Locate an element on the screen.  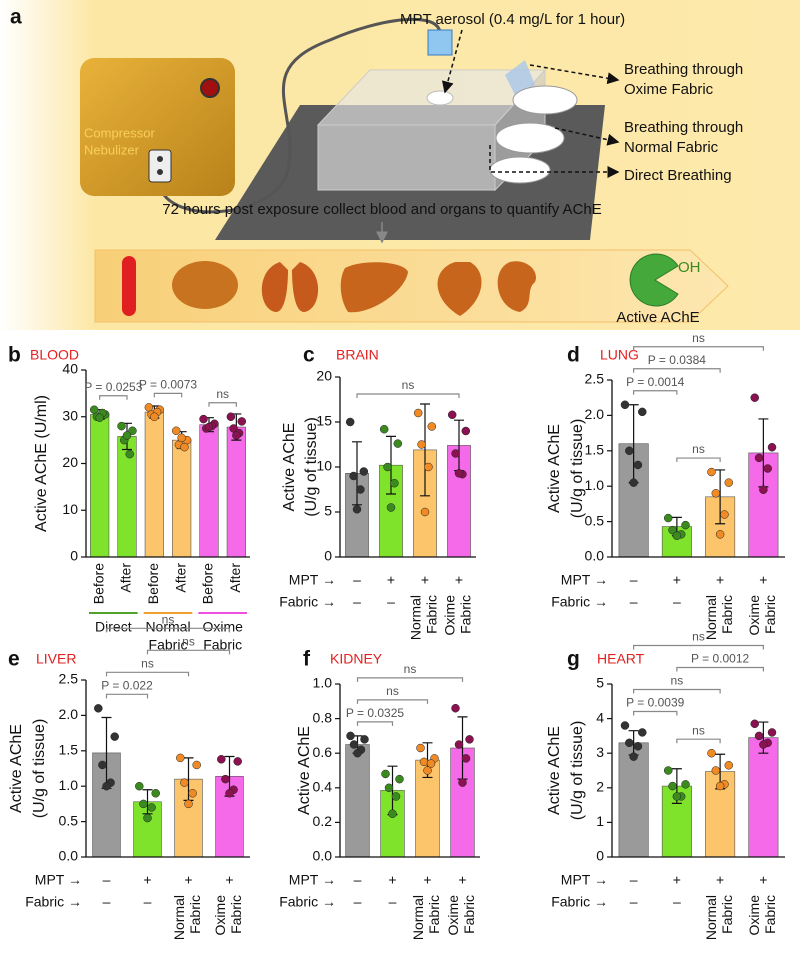
heart is located at coordinates (459, 289).